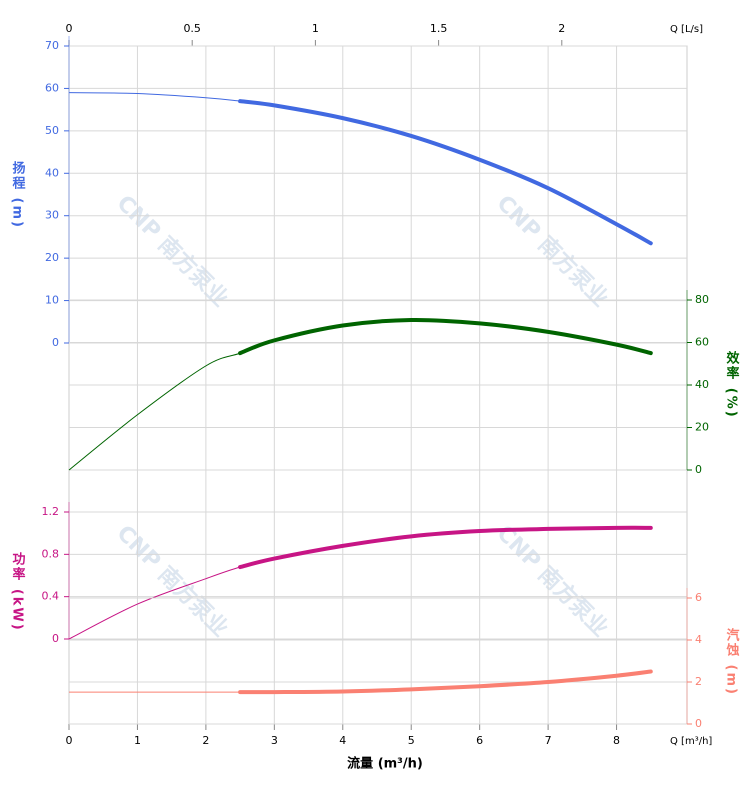 This screenshot has height=801, width=752. What do you see at coordinates (274, 740) in the screenshot?
I see `x-tick-label: 3` at bounding box center [274, 740].